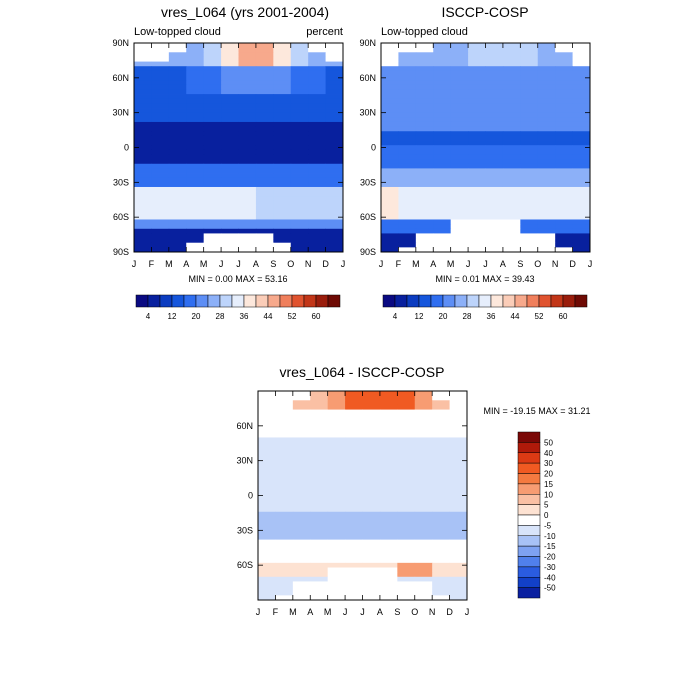 The height and width of the screenshot is (700, 700). I want to click on x-tick-label: M, so click(293, 612).